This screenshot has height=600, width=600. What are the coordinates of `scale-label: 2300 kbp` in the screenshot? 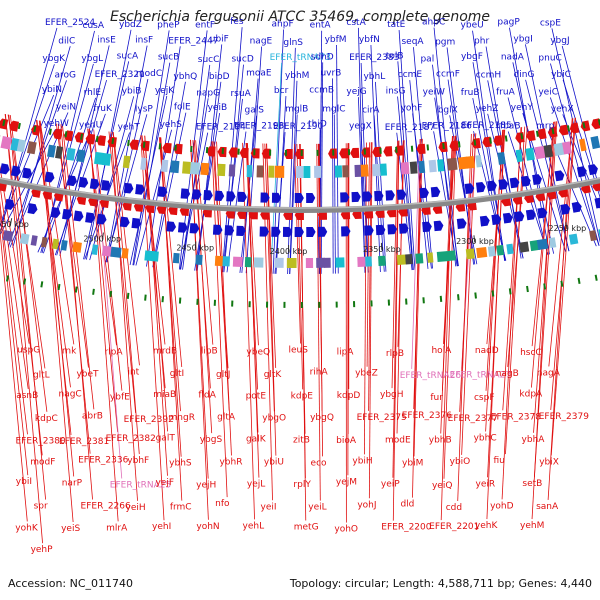 It's located at (475, 241).